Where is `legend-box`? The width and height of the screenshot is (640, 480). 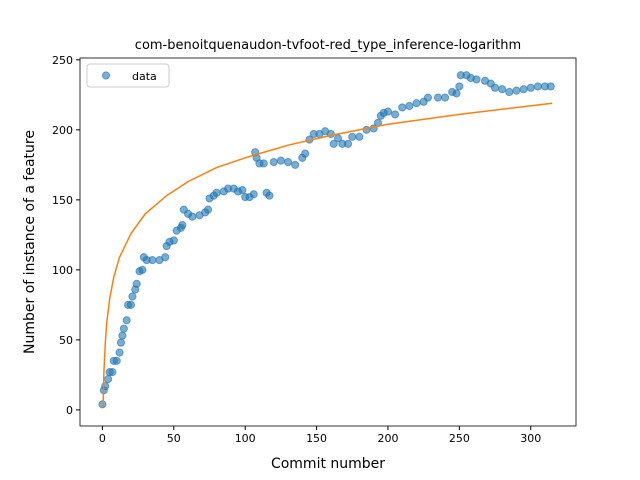 legend-box is located at coordinates (128, 75).